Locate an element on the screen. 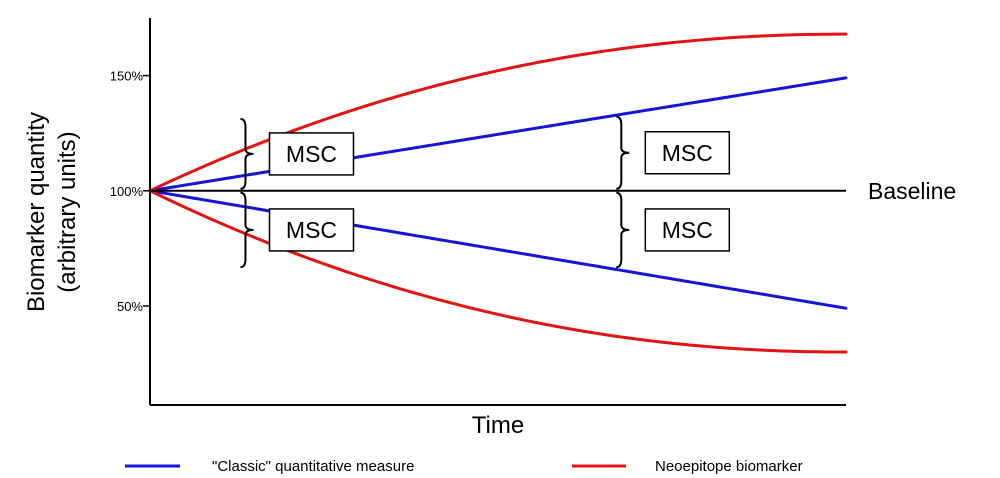 The height and width of the screenshot is (478, 1000). msc-label-3: MSC is located at coordinates (687, 230).